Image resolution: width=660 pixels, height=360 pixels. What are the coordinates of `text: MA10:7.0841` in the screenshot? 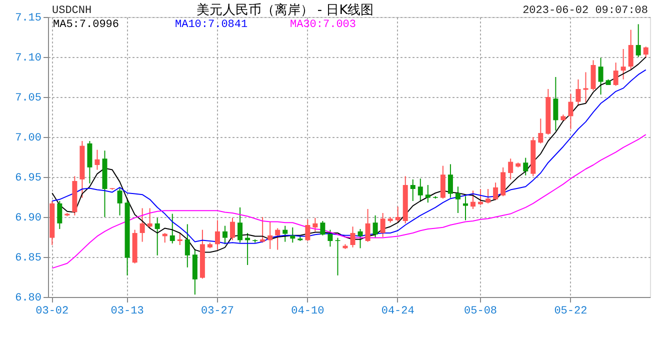 It's located at (211, 25).